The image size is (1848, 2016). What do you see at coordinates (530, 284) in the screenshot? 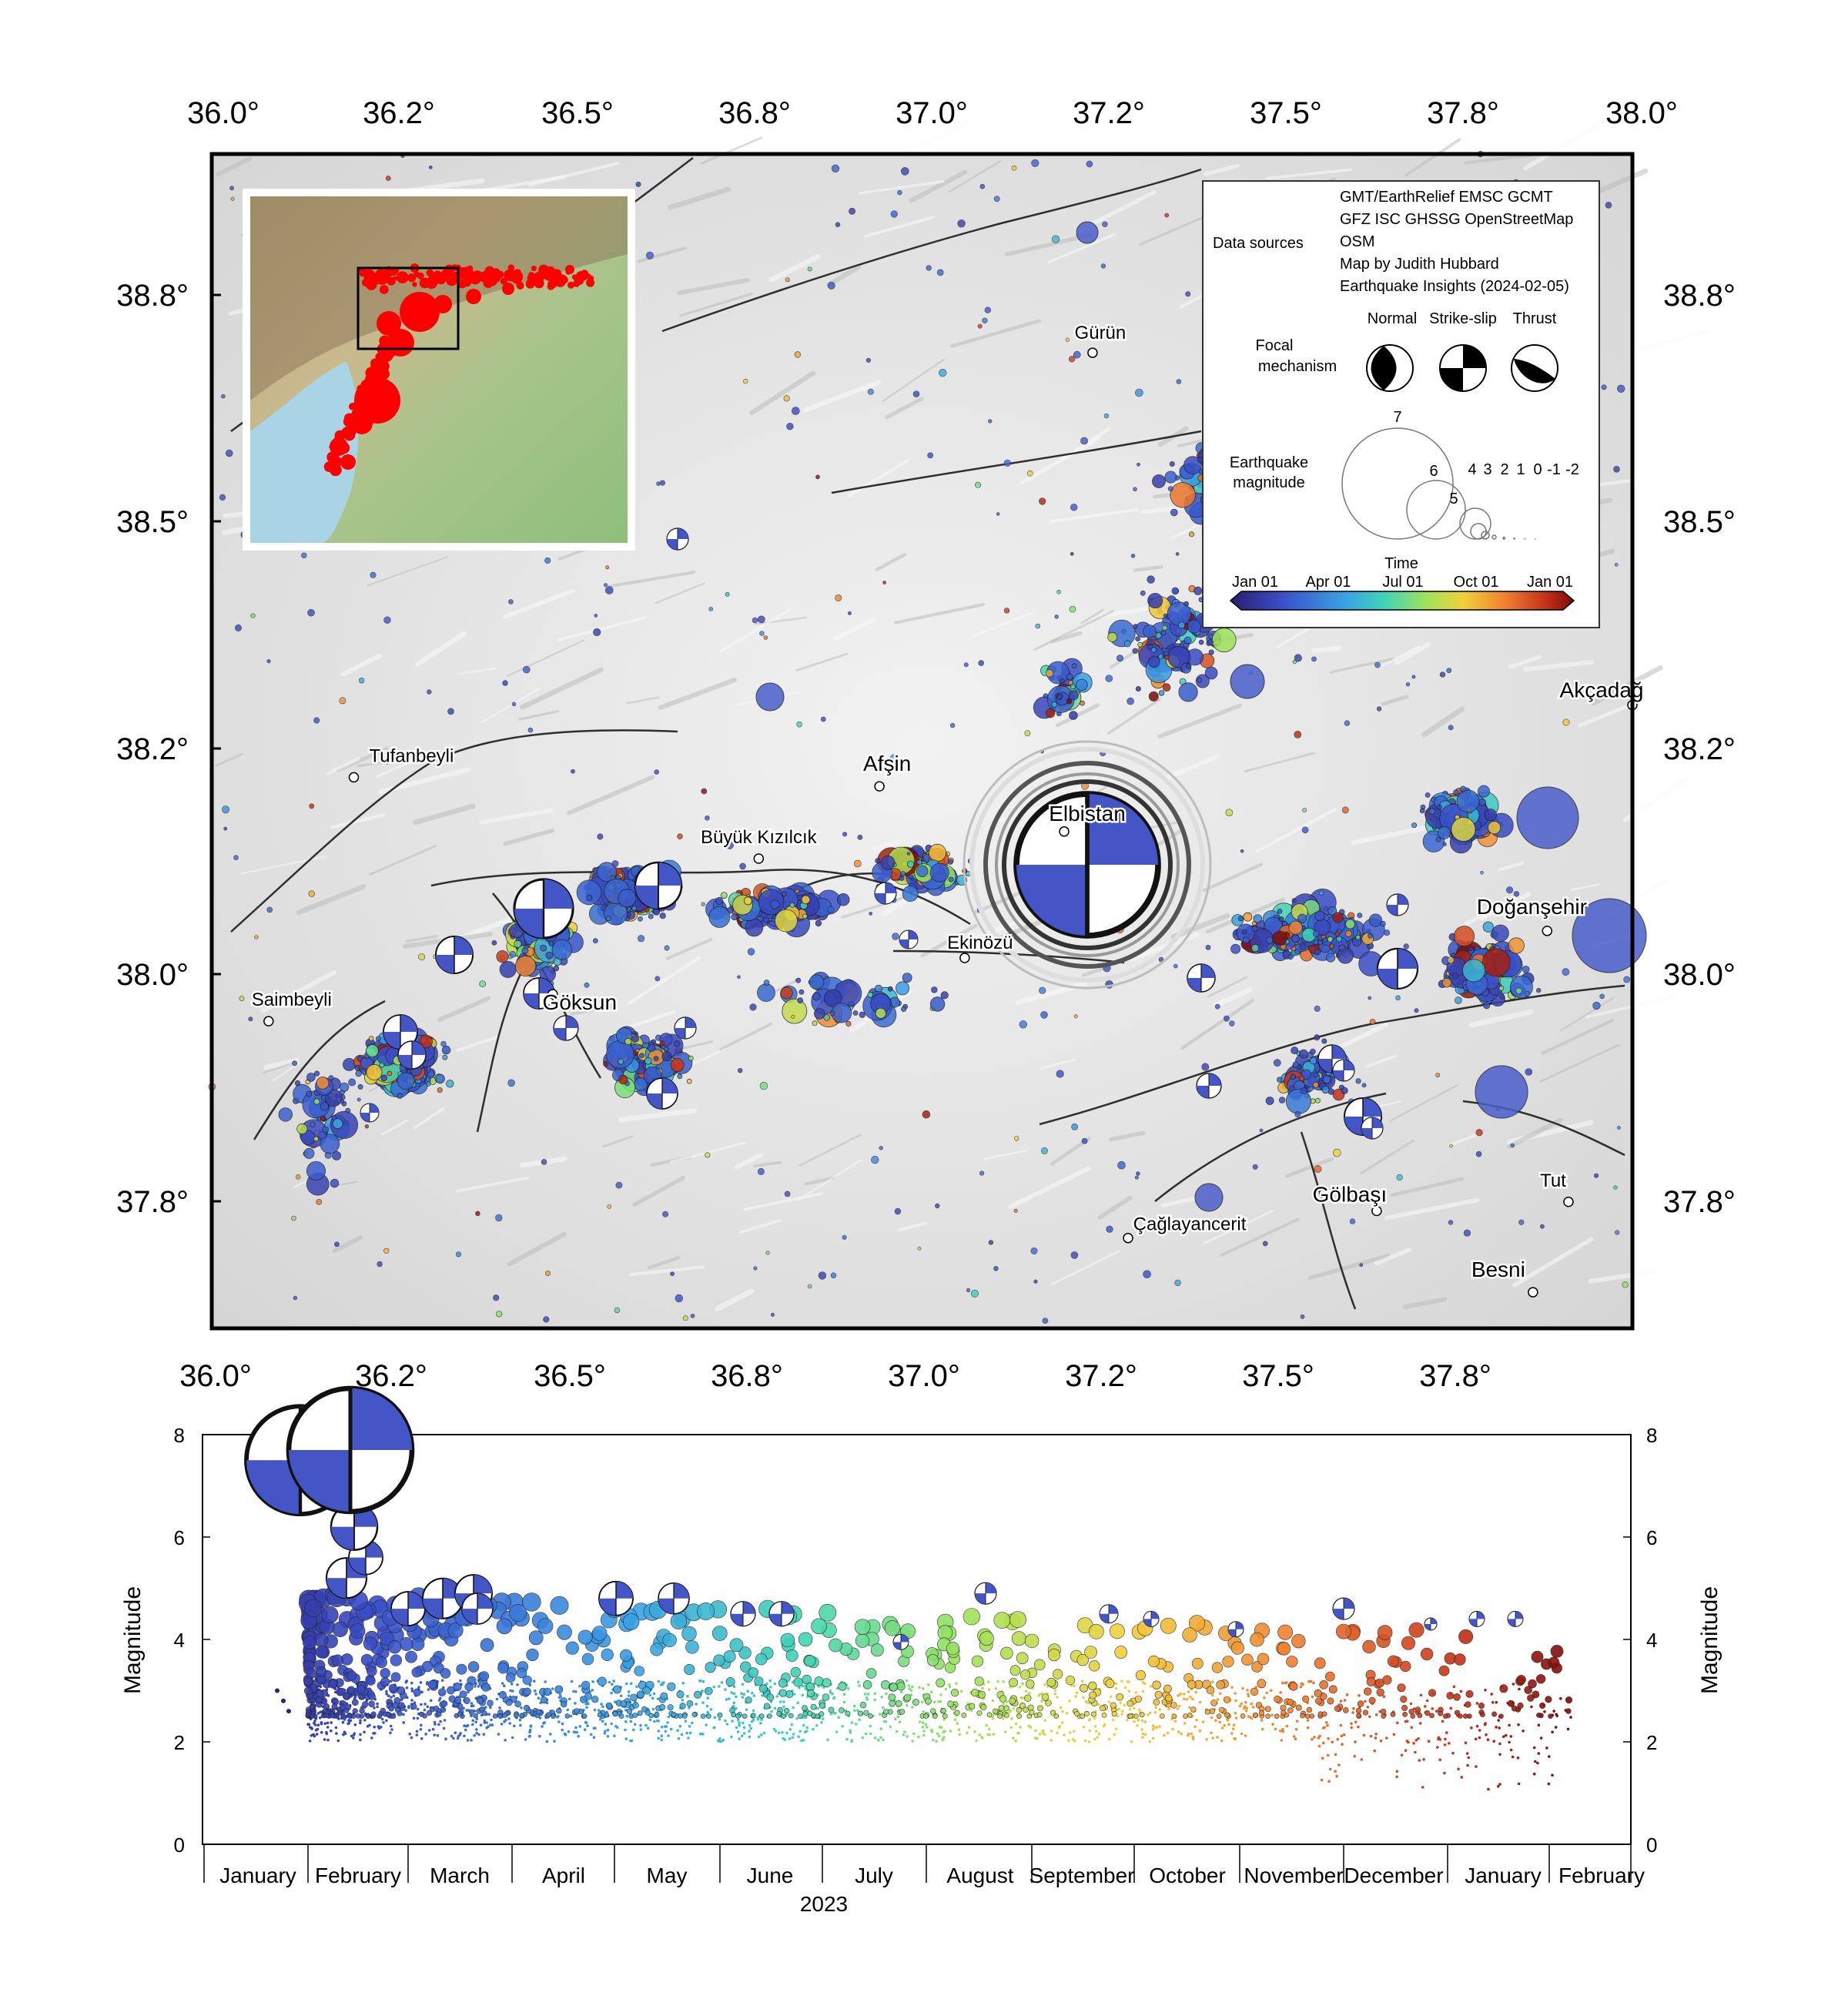
I see `inset-epicenter` at bounding box center [530, 284].